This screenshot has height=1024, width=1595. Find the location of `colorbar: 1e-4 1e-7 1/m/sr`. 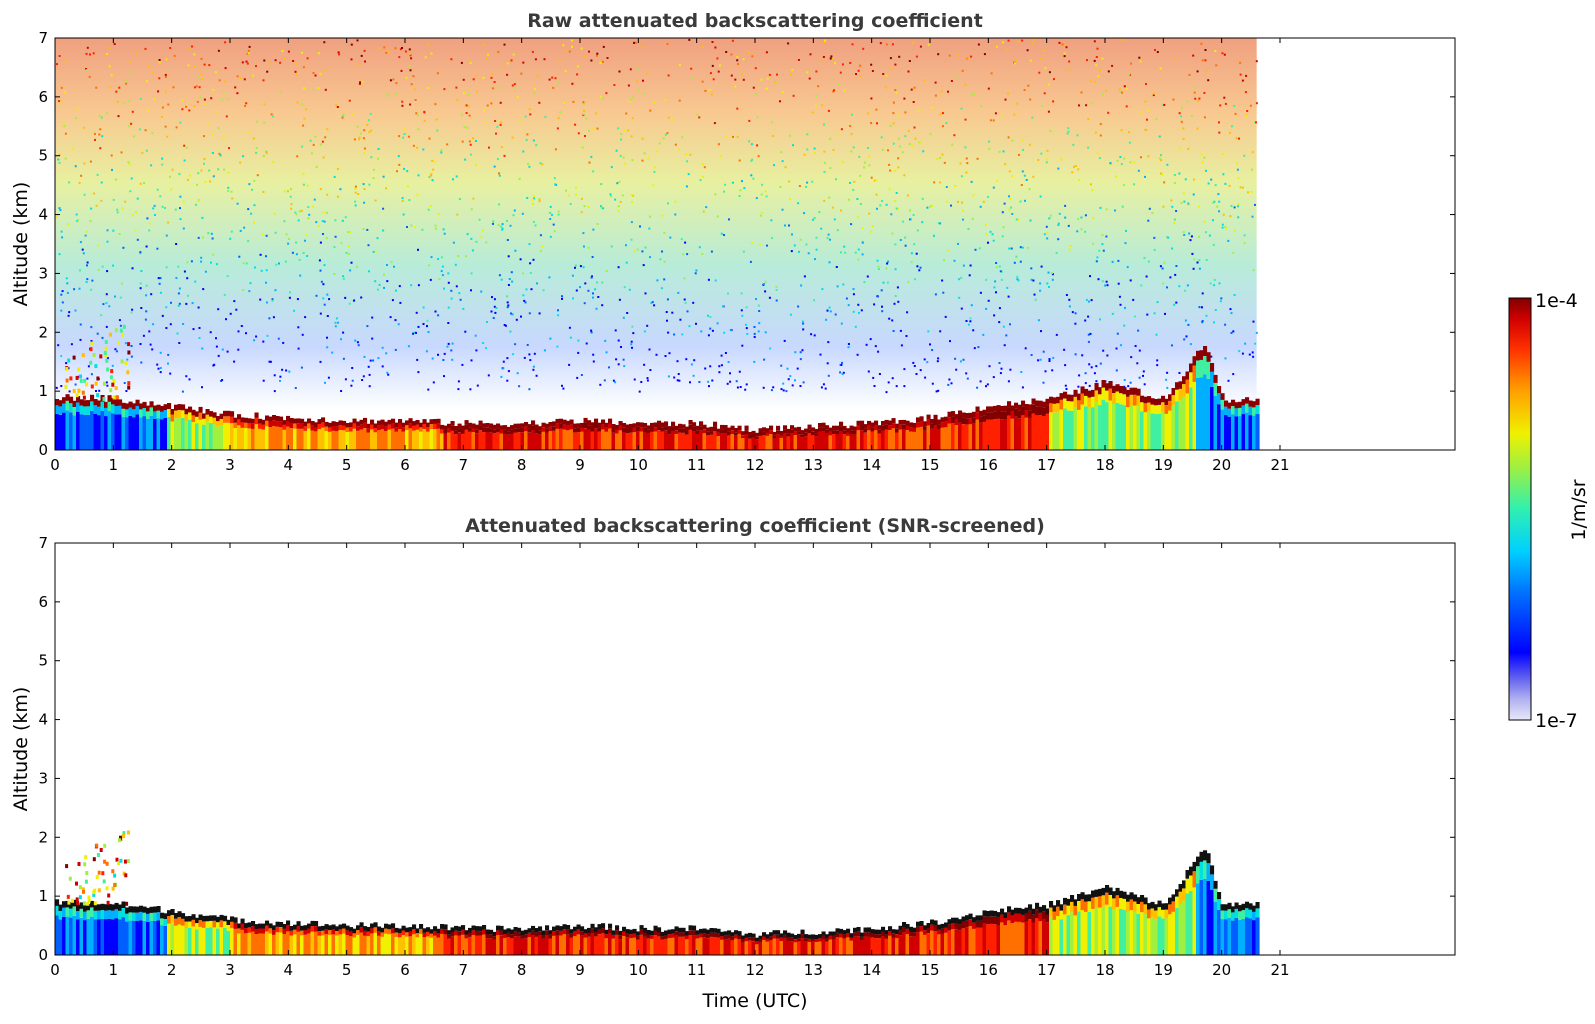

colorbar: 1e-4 1e-7 1/m/sr is located at coordinates (1549, 511).